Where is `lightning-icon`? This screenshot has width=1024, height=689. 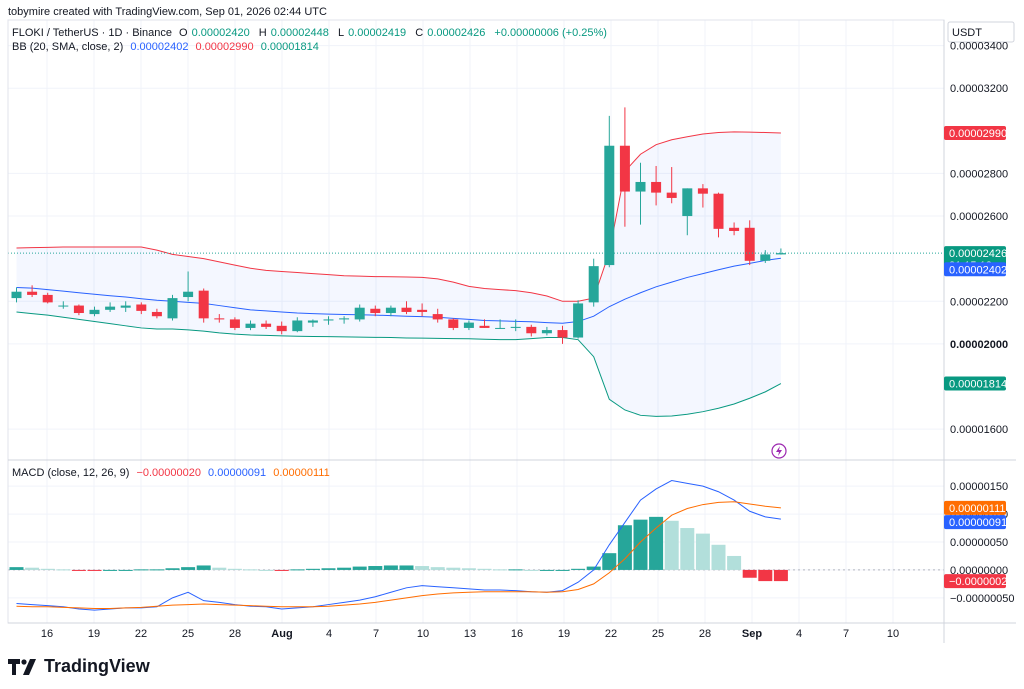 lightning-icon is located at coordinates (779, 451).